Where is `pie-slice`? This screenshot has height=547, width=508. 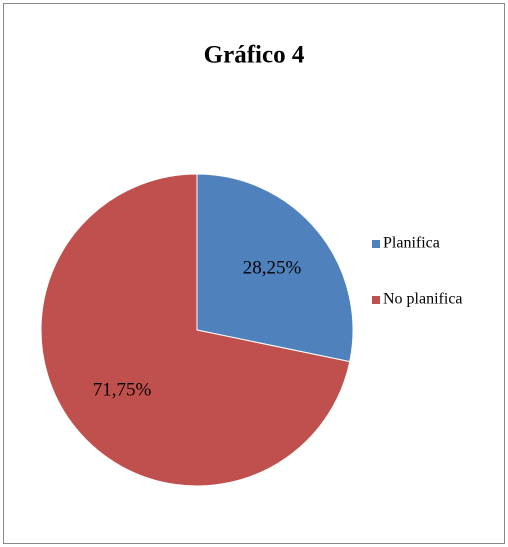 pie-slice is located at coordinates (275, 268).